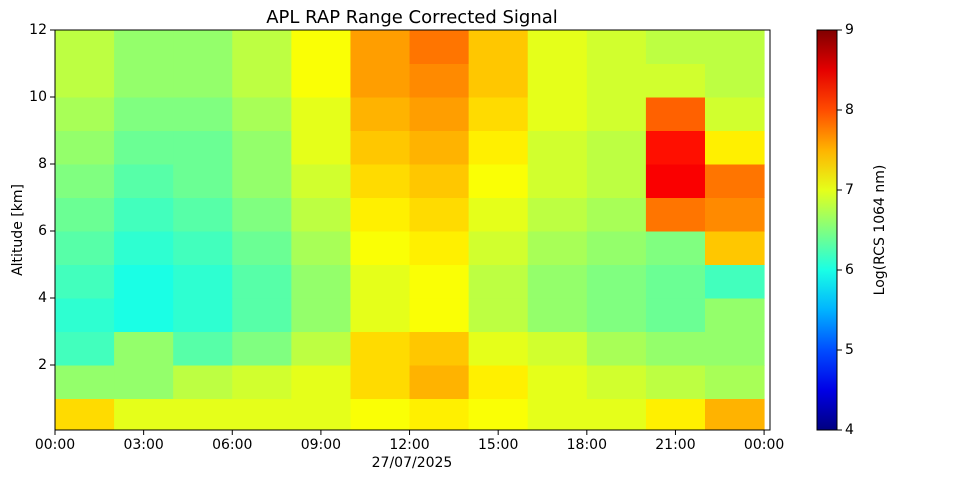  I want to click on y-tick-label: 10, so click(38, 97).